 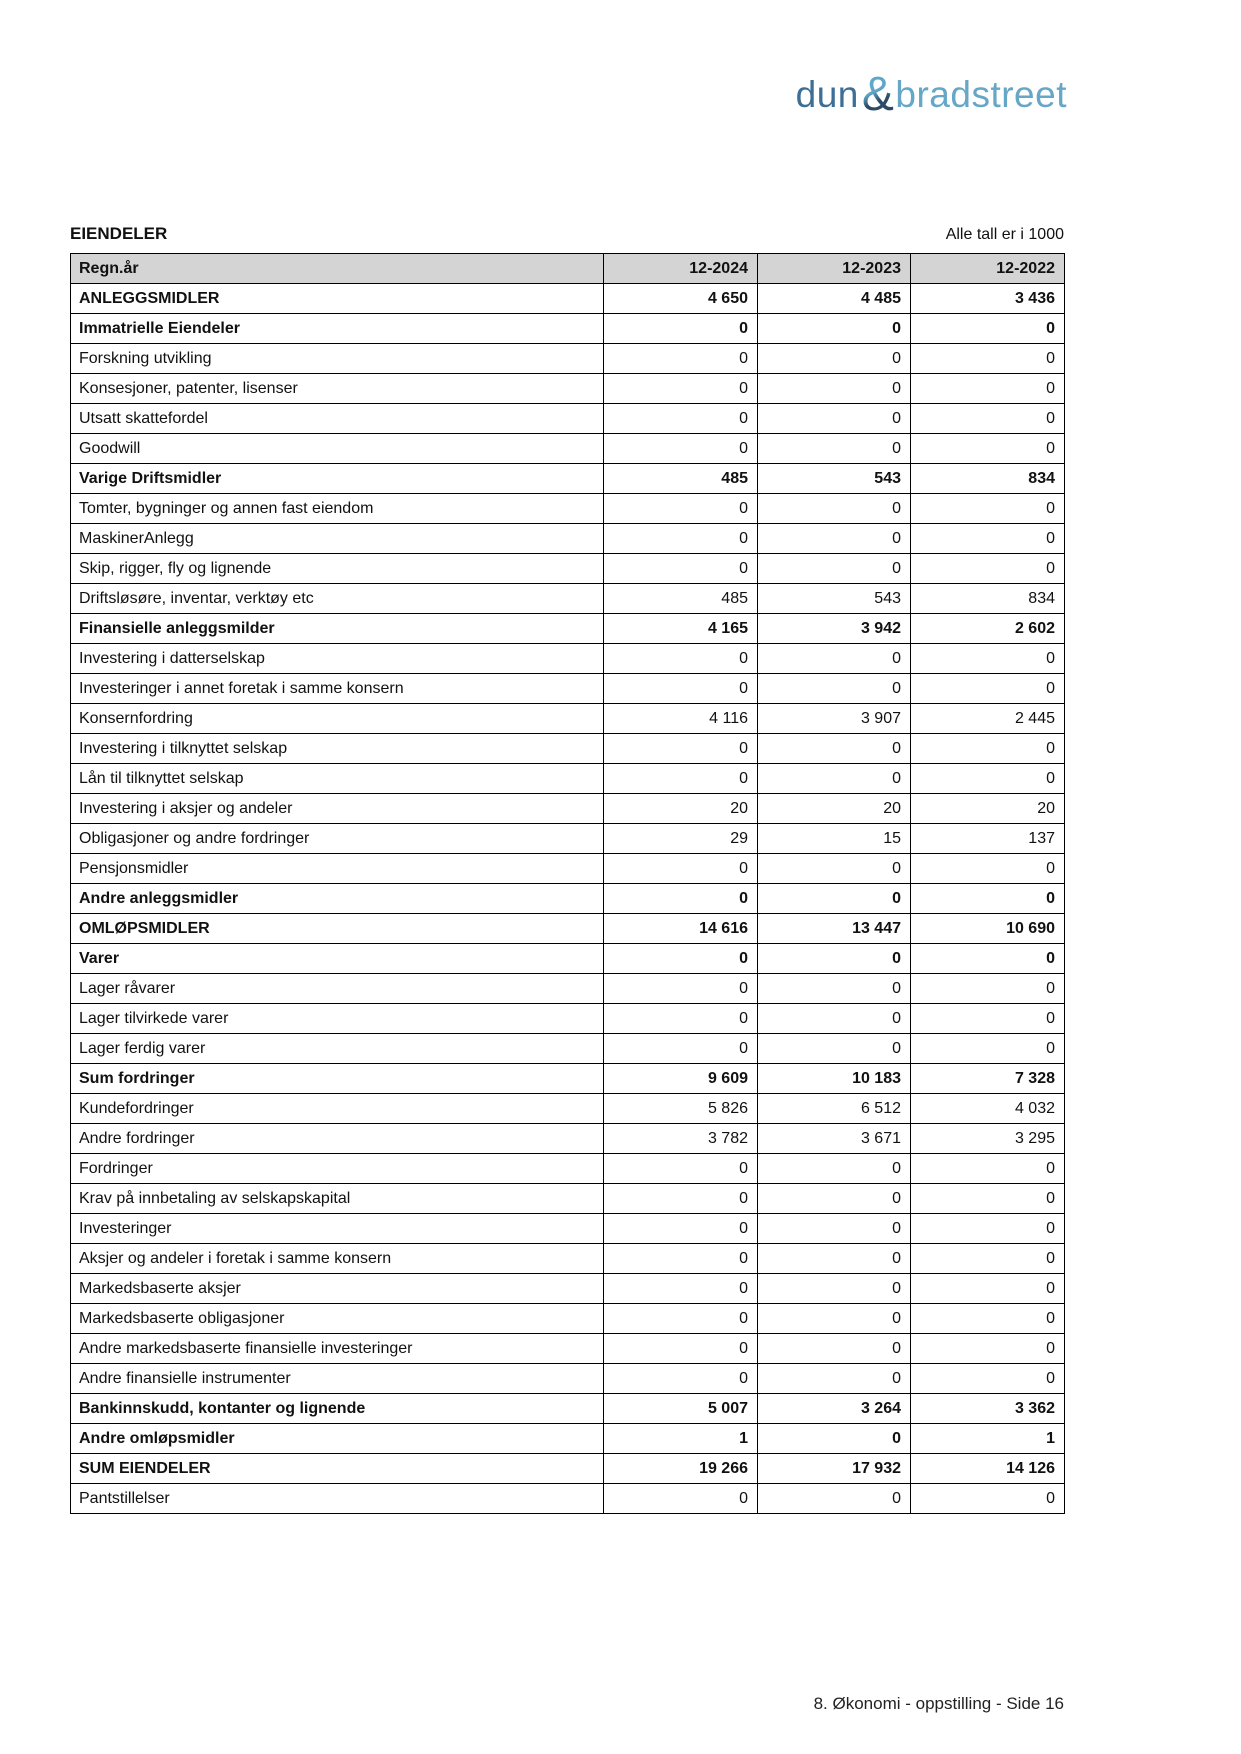 What do you see at coordinates (567, 478) in the screenshot?
I see `table-row: Varige Driftsmidler 485 543 834` at bounding box center [567, 478].